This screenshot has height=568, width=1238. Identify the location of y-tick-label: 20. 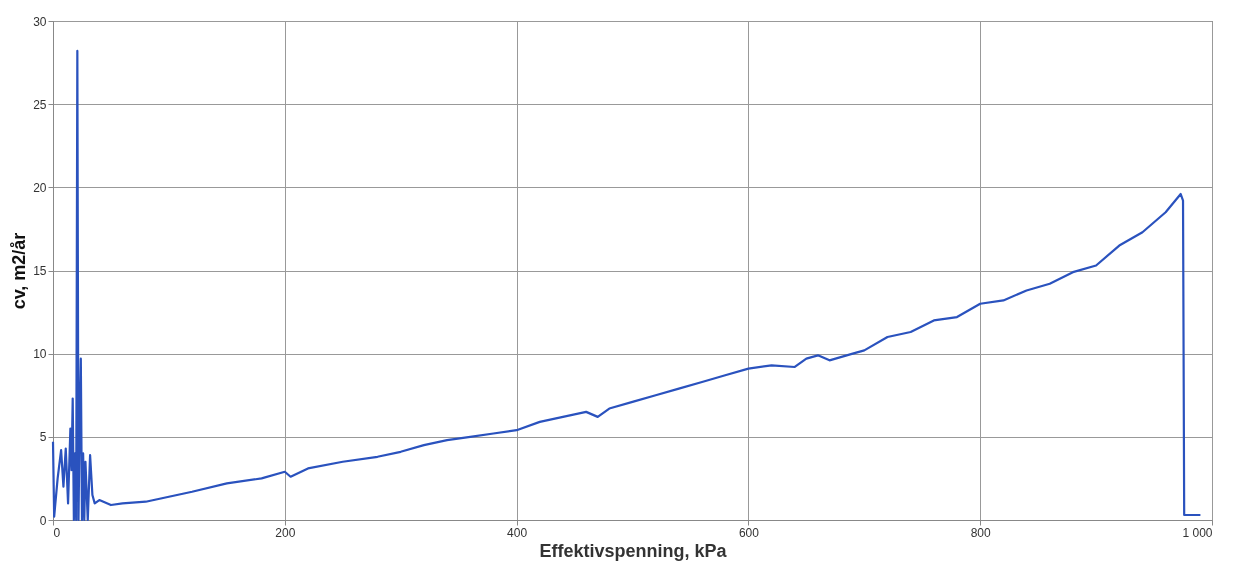
(40, 187).